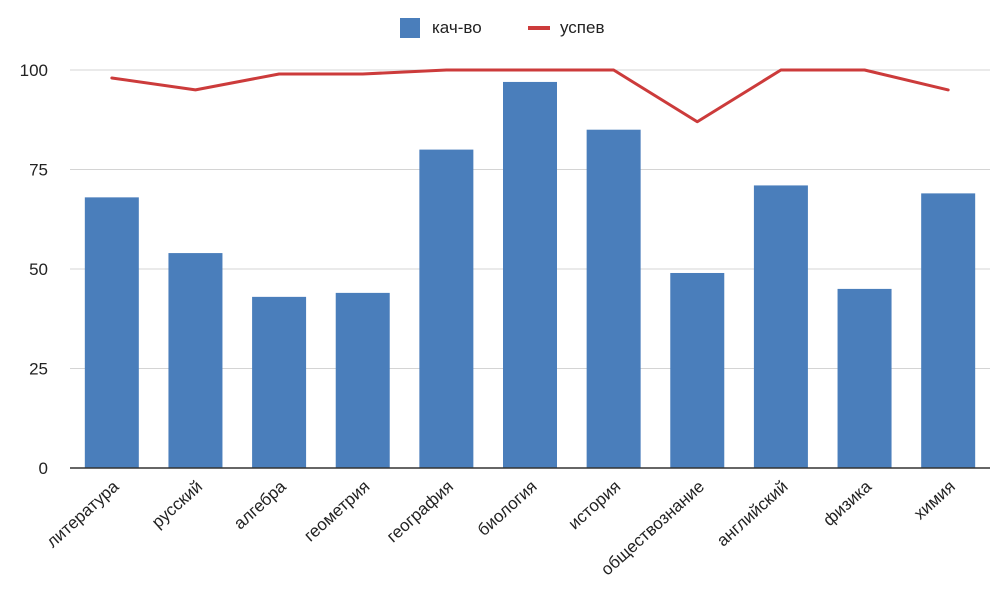  Describe the element at coordinates (336, 511) in the screenshot. I see `x-tick-label: геометрия` at that location.